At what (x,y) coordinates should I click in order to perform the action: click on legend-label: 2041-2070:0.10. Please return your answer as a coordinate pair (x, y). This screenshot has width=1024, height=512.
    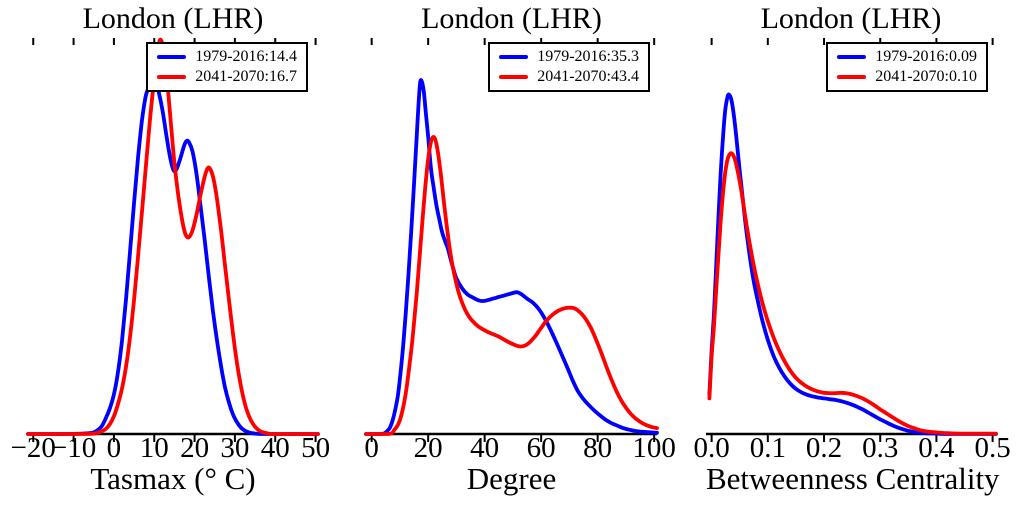
    Looking at the image, I should click on (926, 76).